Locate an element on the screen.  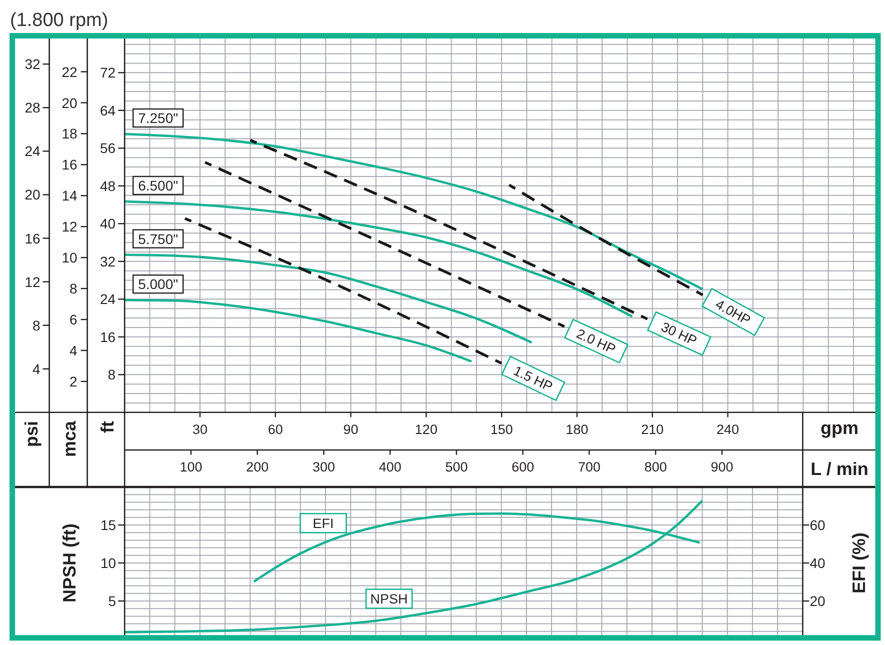
series-label: 5.750" is located at coordinates (158, 238).